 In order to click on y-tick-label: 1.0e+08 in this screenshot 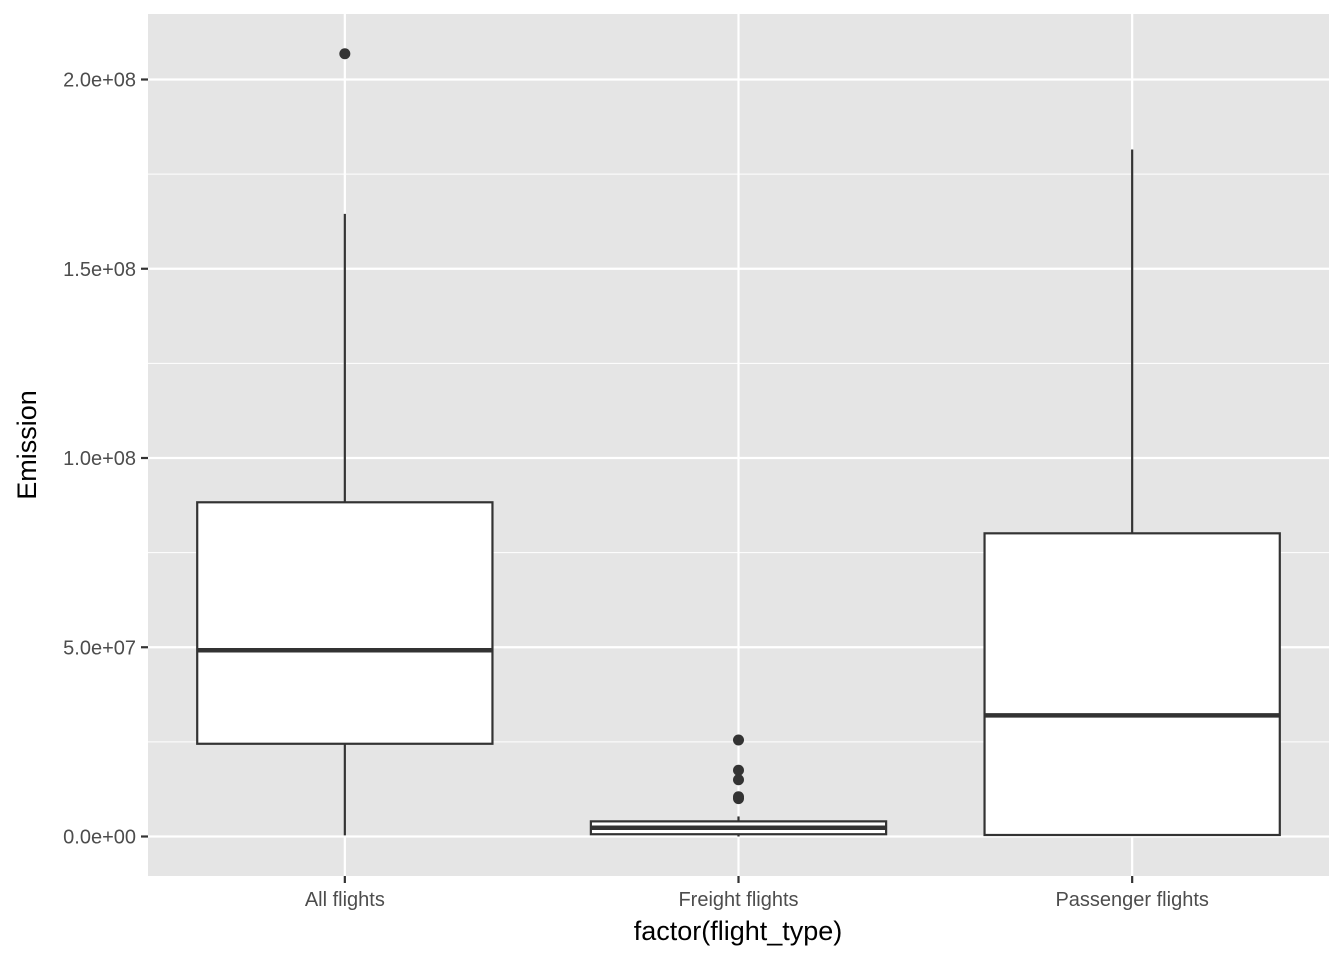, I will do `click(99, 459)`.